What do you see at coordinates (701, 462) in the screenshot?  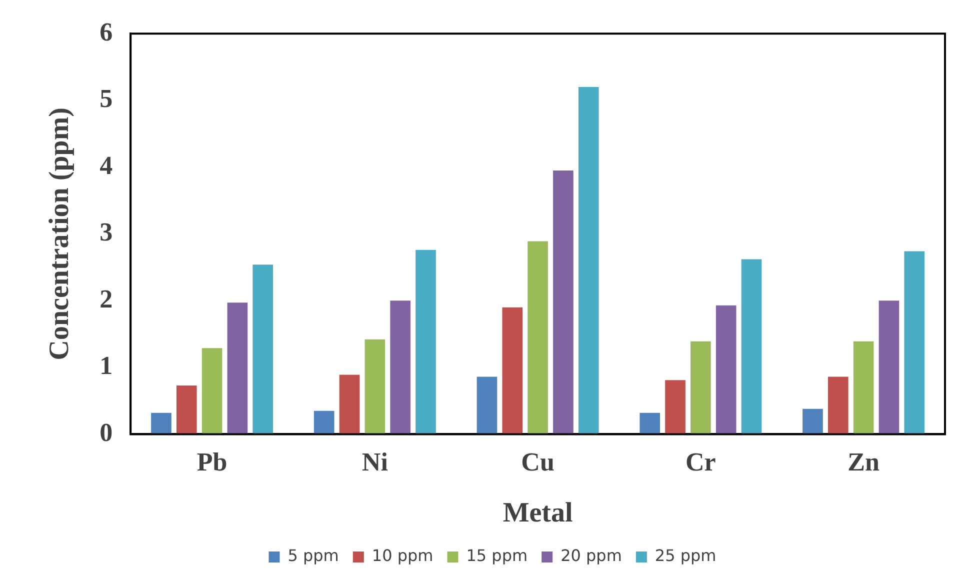 I see `x-tick-label: Cr` at bounding box center [701, 462].